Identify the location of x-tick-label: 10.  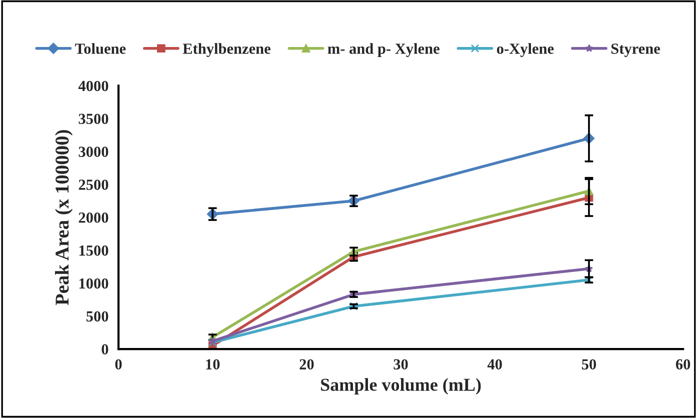
(213, 364).